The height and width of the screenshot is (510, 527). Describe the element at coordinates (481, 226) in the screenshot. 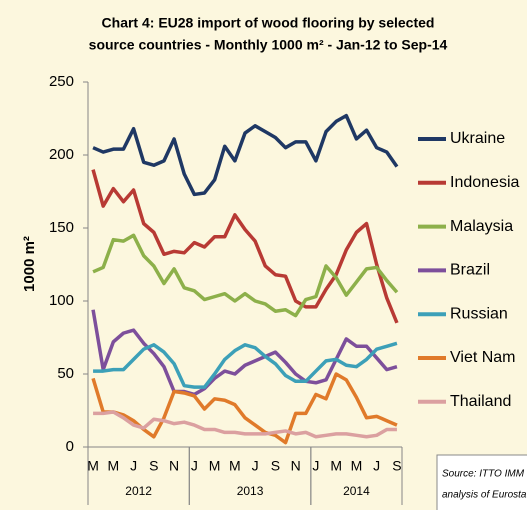

I see `legend-label: Malaysia` at that location.